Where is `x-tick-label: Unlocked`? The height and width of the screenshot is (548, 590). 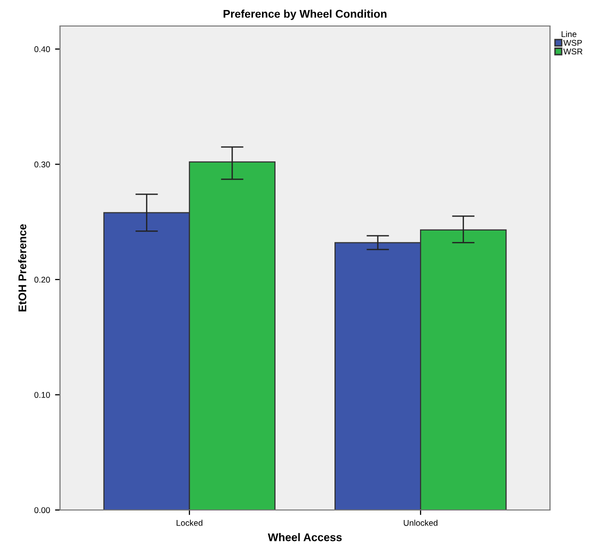
x-tick-label: Unlocked is located at coordinates (421, 523).